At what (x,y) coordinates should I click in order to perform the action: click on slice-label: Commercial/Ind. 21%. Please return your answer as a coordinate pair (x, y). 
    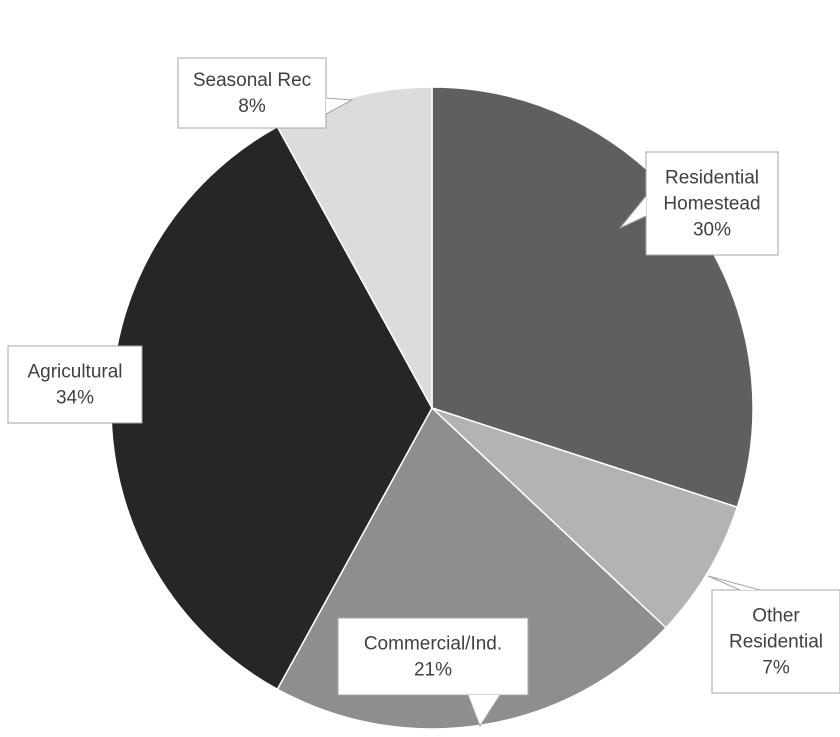
    Looking at the image, I should click on (433, 672).